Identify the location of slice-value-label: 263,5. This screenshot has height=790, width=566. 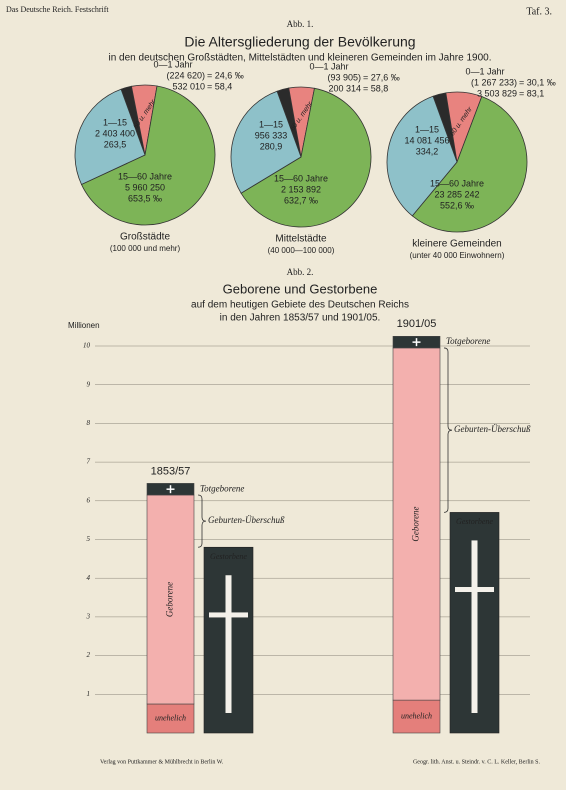
(115, 144).